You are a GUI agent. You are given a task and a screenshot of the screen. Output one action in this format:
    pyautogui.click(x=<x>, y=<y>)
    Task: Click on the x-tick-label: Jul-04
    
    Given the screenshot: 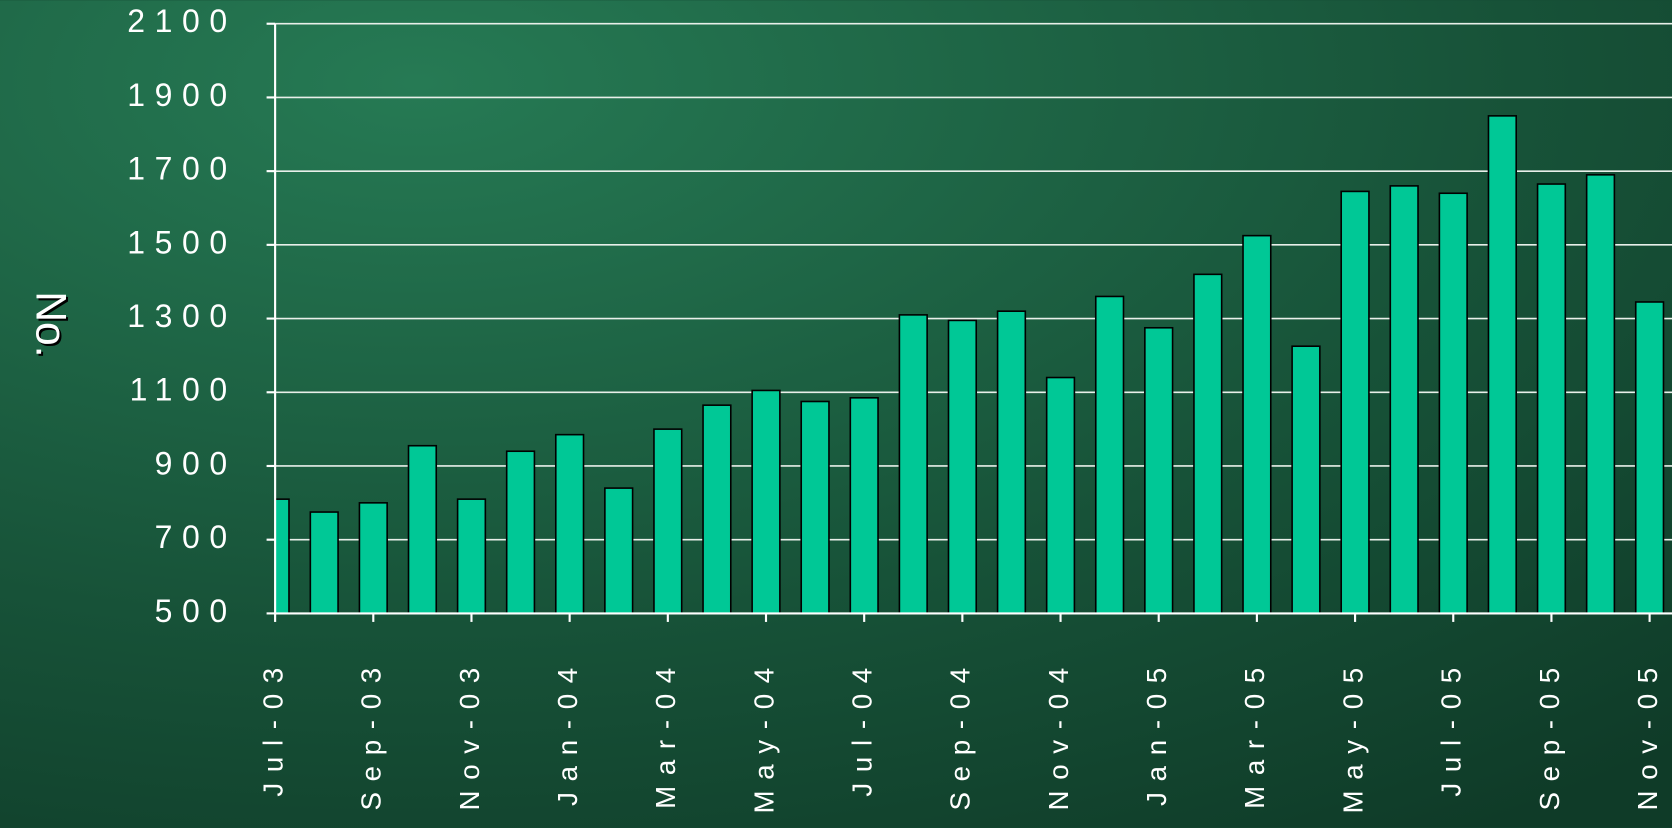 What is the action you would take?
    pyautogui.click(x=862, y=726)
    